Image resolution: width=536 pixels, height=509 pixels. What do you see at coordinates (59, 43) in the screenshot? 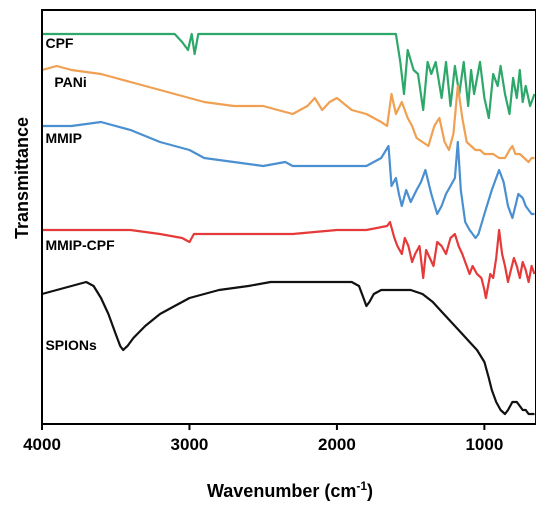
I see `series-label-cpf: CPF` at bounding box center [59, 43].